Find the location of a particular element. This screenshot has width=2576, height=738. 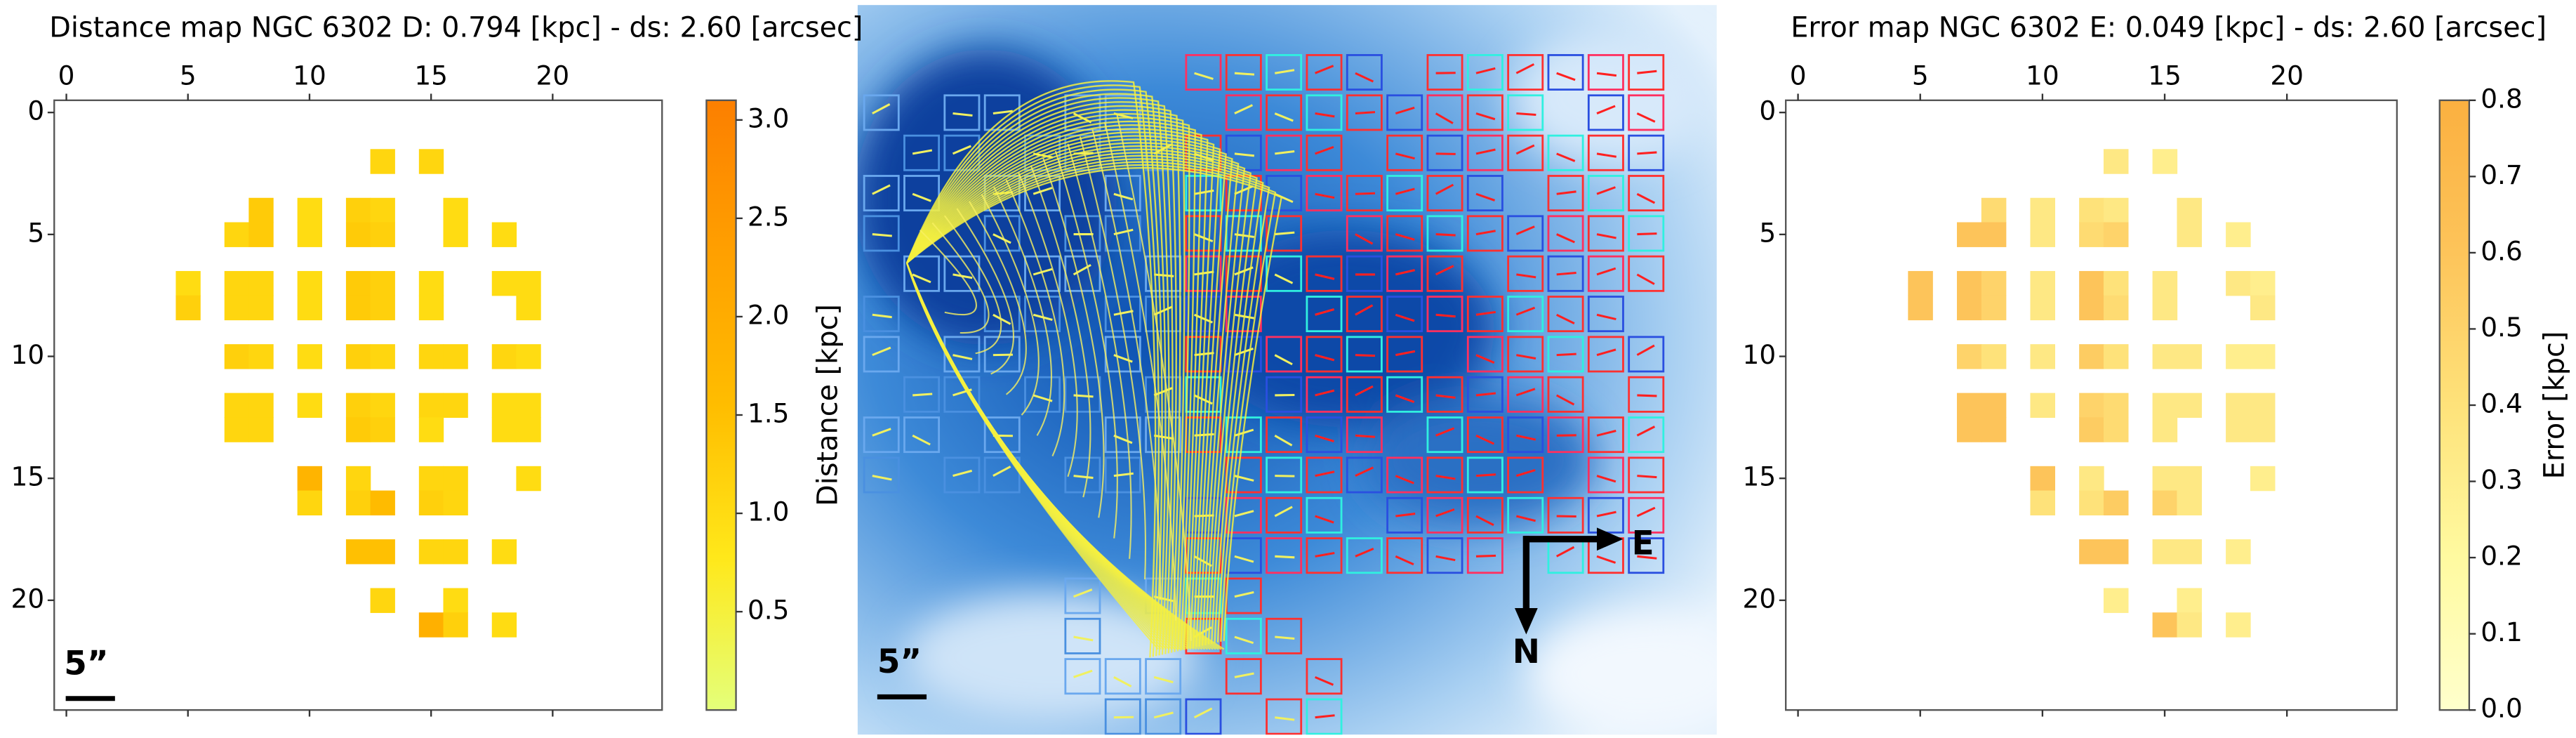

x-tick-label: 20 is located at coordinates (2287, 76).